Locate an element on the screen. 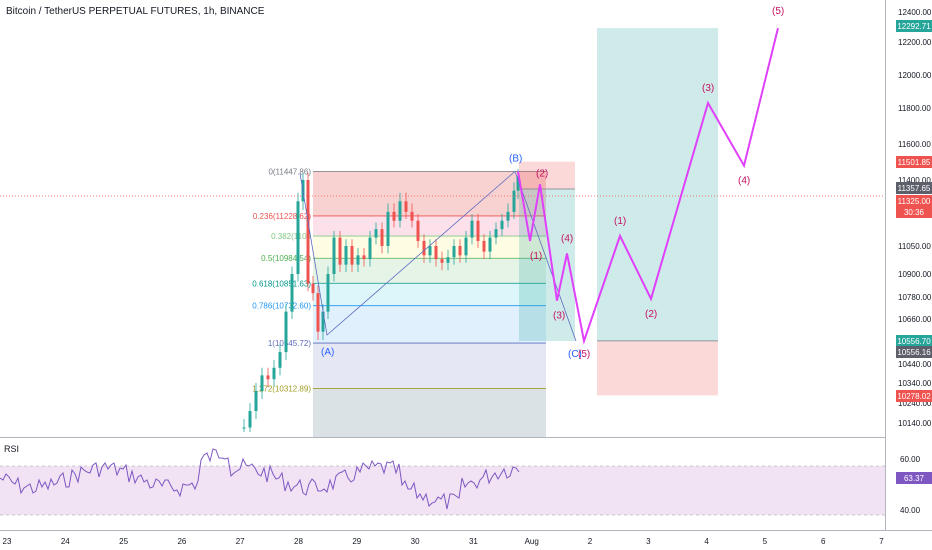 This screenshot has width=932, height=550. fib-level-label: 0.786(10732.60) is located at coordinates (281, 306).